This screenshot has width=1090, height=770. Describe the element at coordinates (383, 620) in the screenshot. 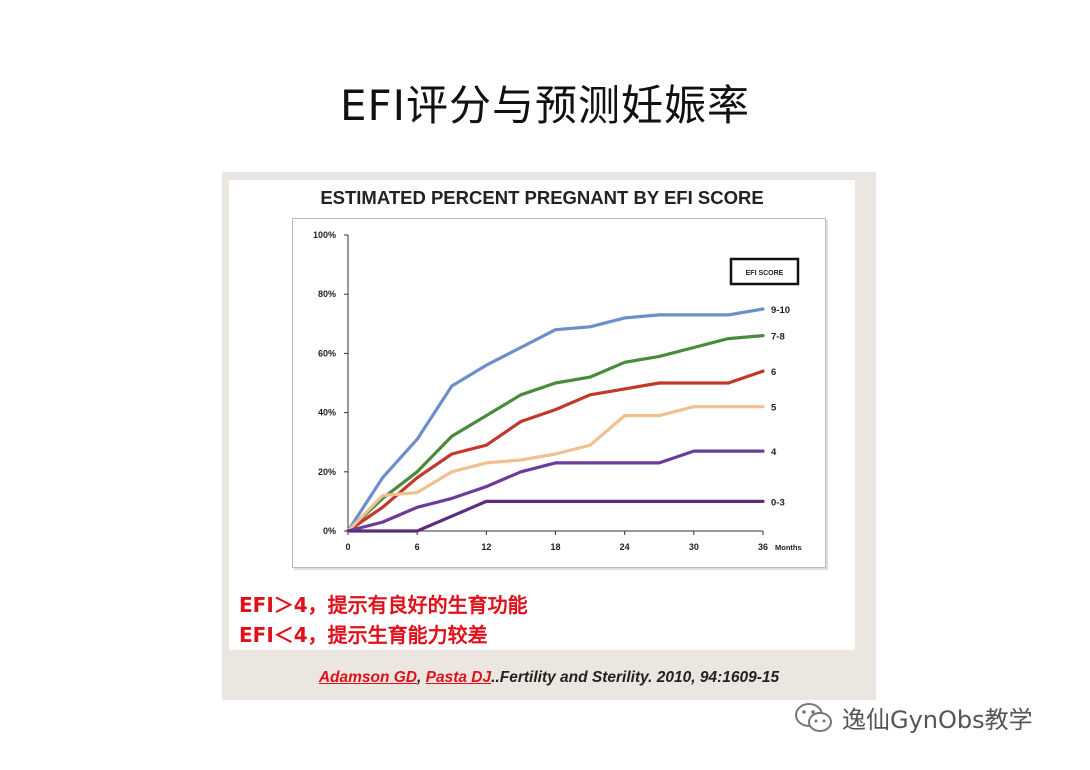

I see `notes: EFI＞4，提示有良好的生育功能 EFI＜4，提示生育能力较差` at that location.